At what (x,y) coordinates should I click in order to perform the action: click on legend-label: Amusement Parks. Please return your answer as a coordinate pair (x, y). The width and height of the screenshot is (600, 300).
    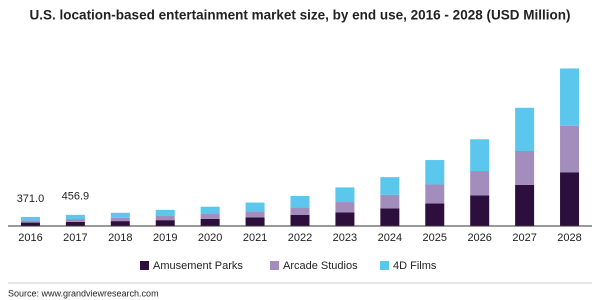
    Looking at the image, I should click on (198, 266).